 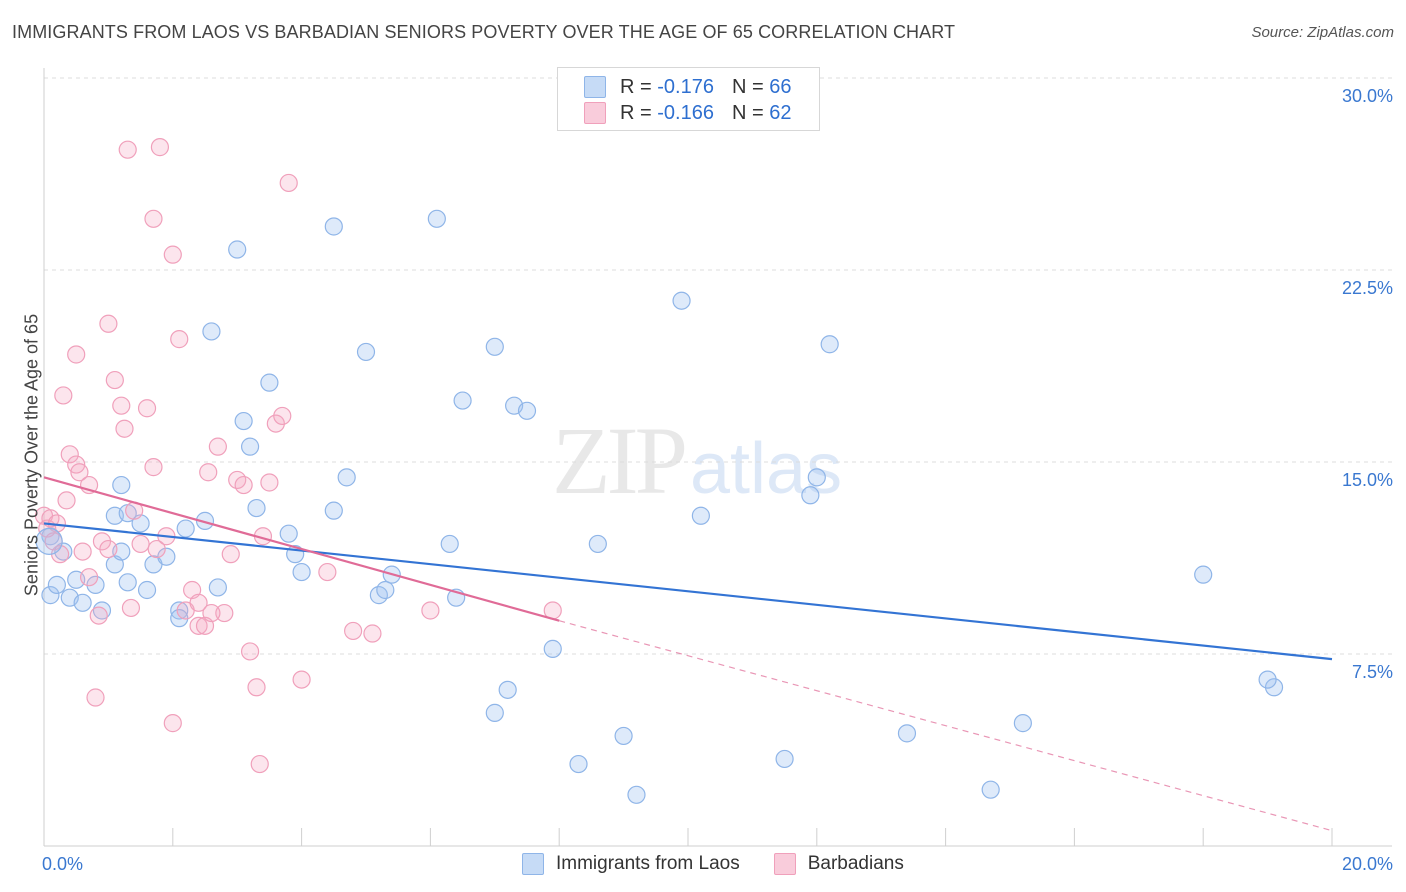 I want to click on series-legend: Immigrants from Laos Barbadians, so click(x=730, y=864).